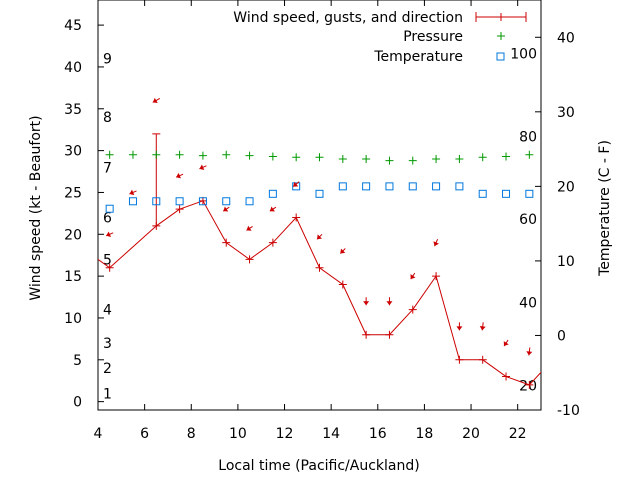  Describe the element at coordinates (98, 434) in the screenshot. I see `x-tick-label: 4` at that location.